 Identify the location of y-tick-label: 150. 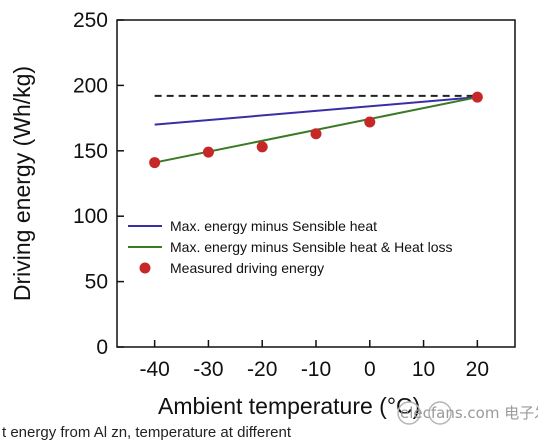
(90, 151).